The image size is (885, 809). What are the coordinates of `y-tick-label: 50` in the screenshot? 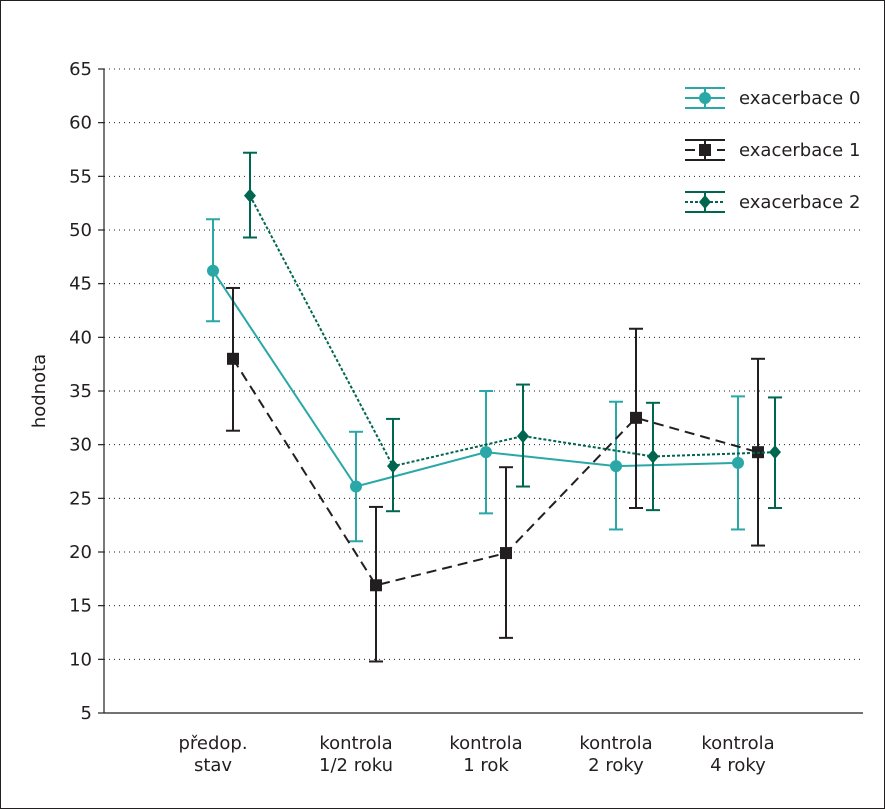 It's located at (80, 230).